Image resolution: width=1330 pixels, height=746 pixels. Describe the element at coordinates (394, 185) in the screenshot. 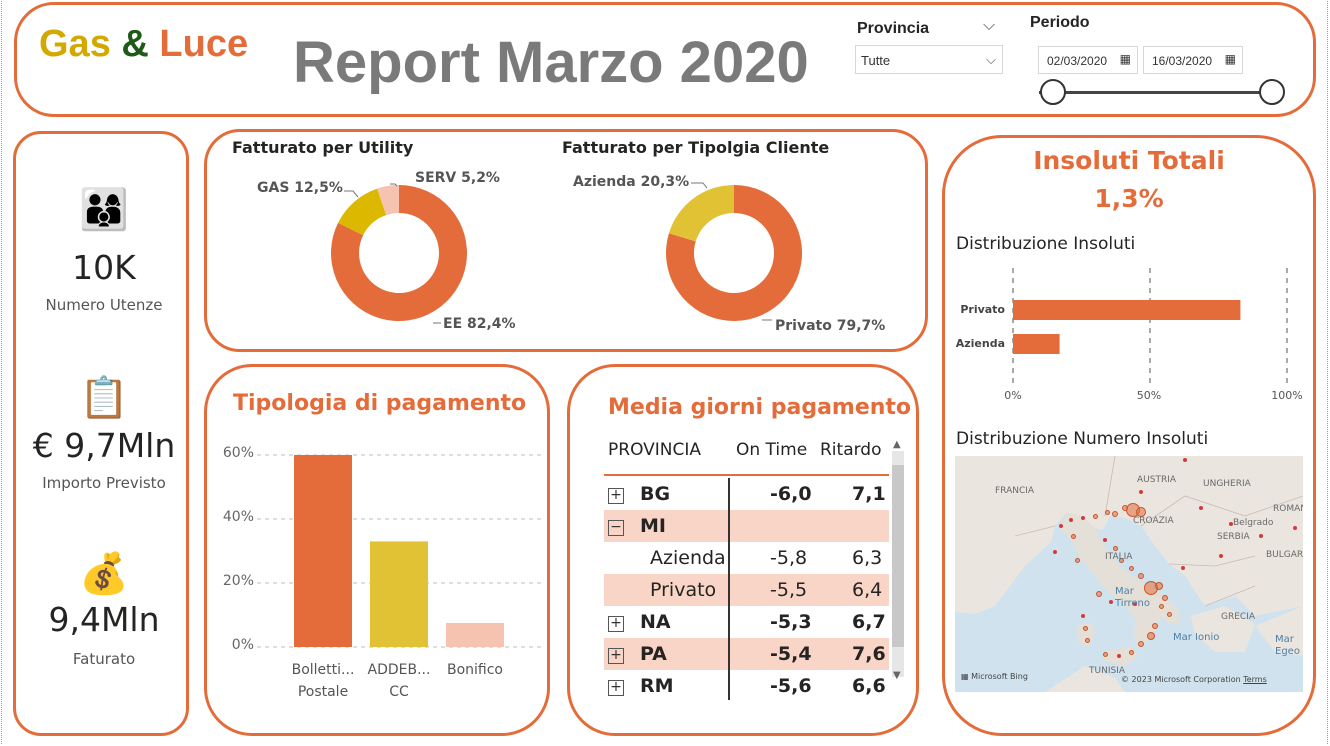

I see `leader-line` at that location.